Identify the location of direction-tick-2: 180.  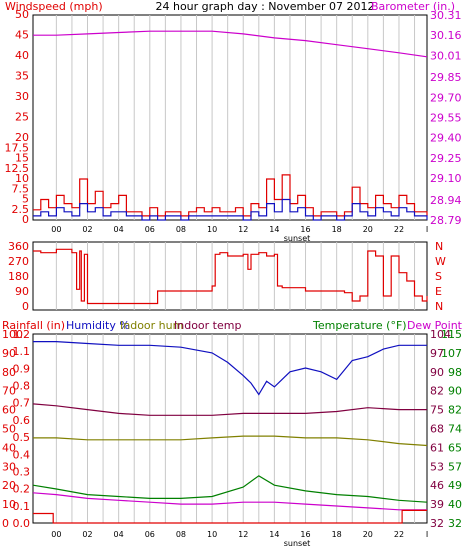
(18, 276).